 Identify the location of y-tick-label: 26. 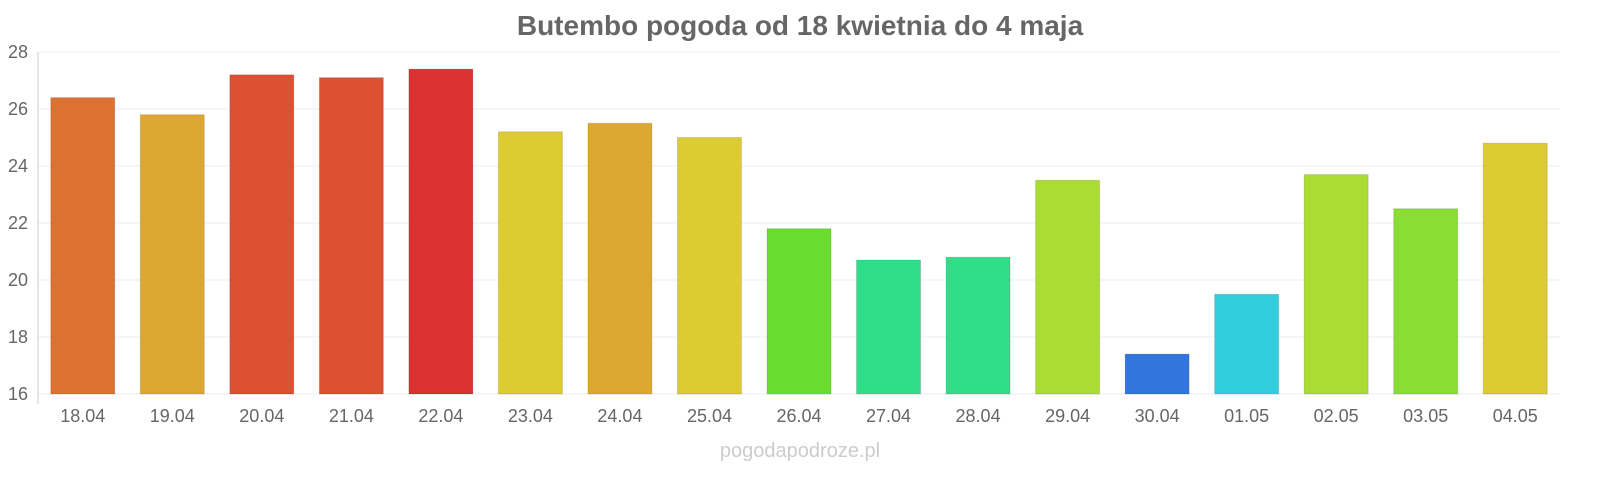
(18, 109).